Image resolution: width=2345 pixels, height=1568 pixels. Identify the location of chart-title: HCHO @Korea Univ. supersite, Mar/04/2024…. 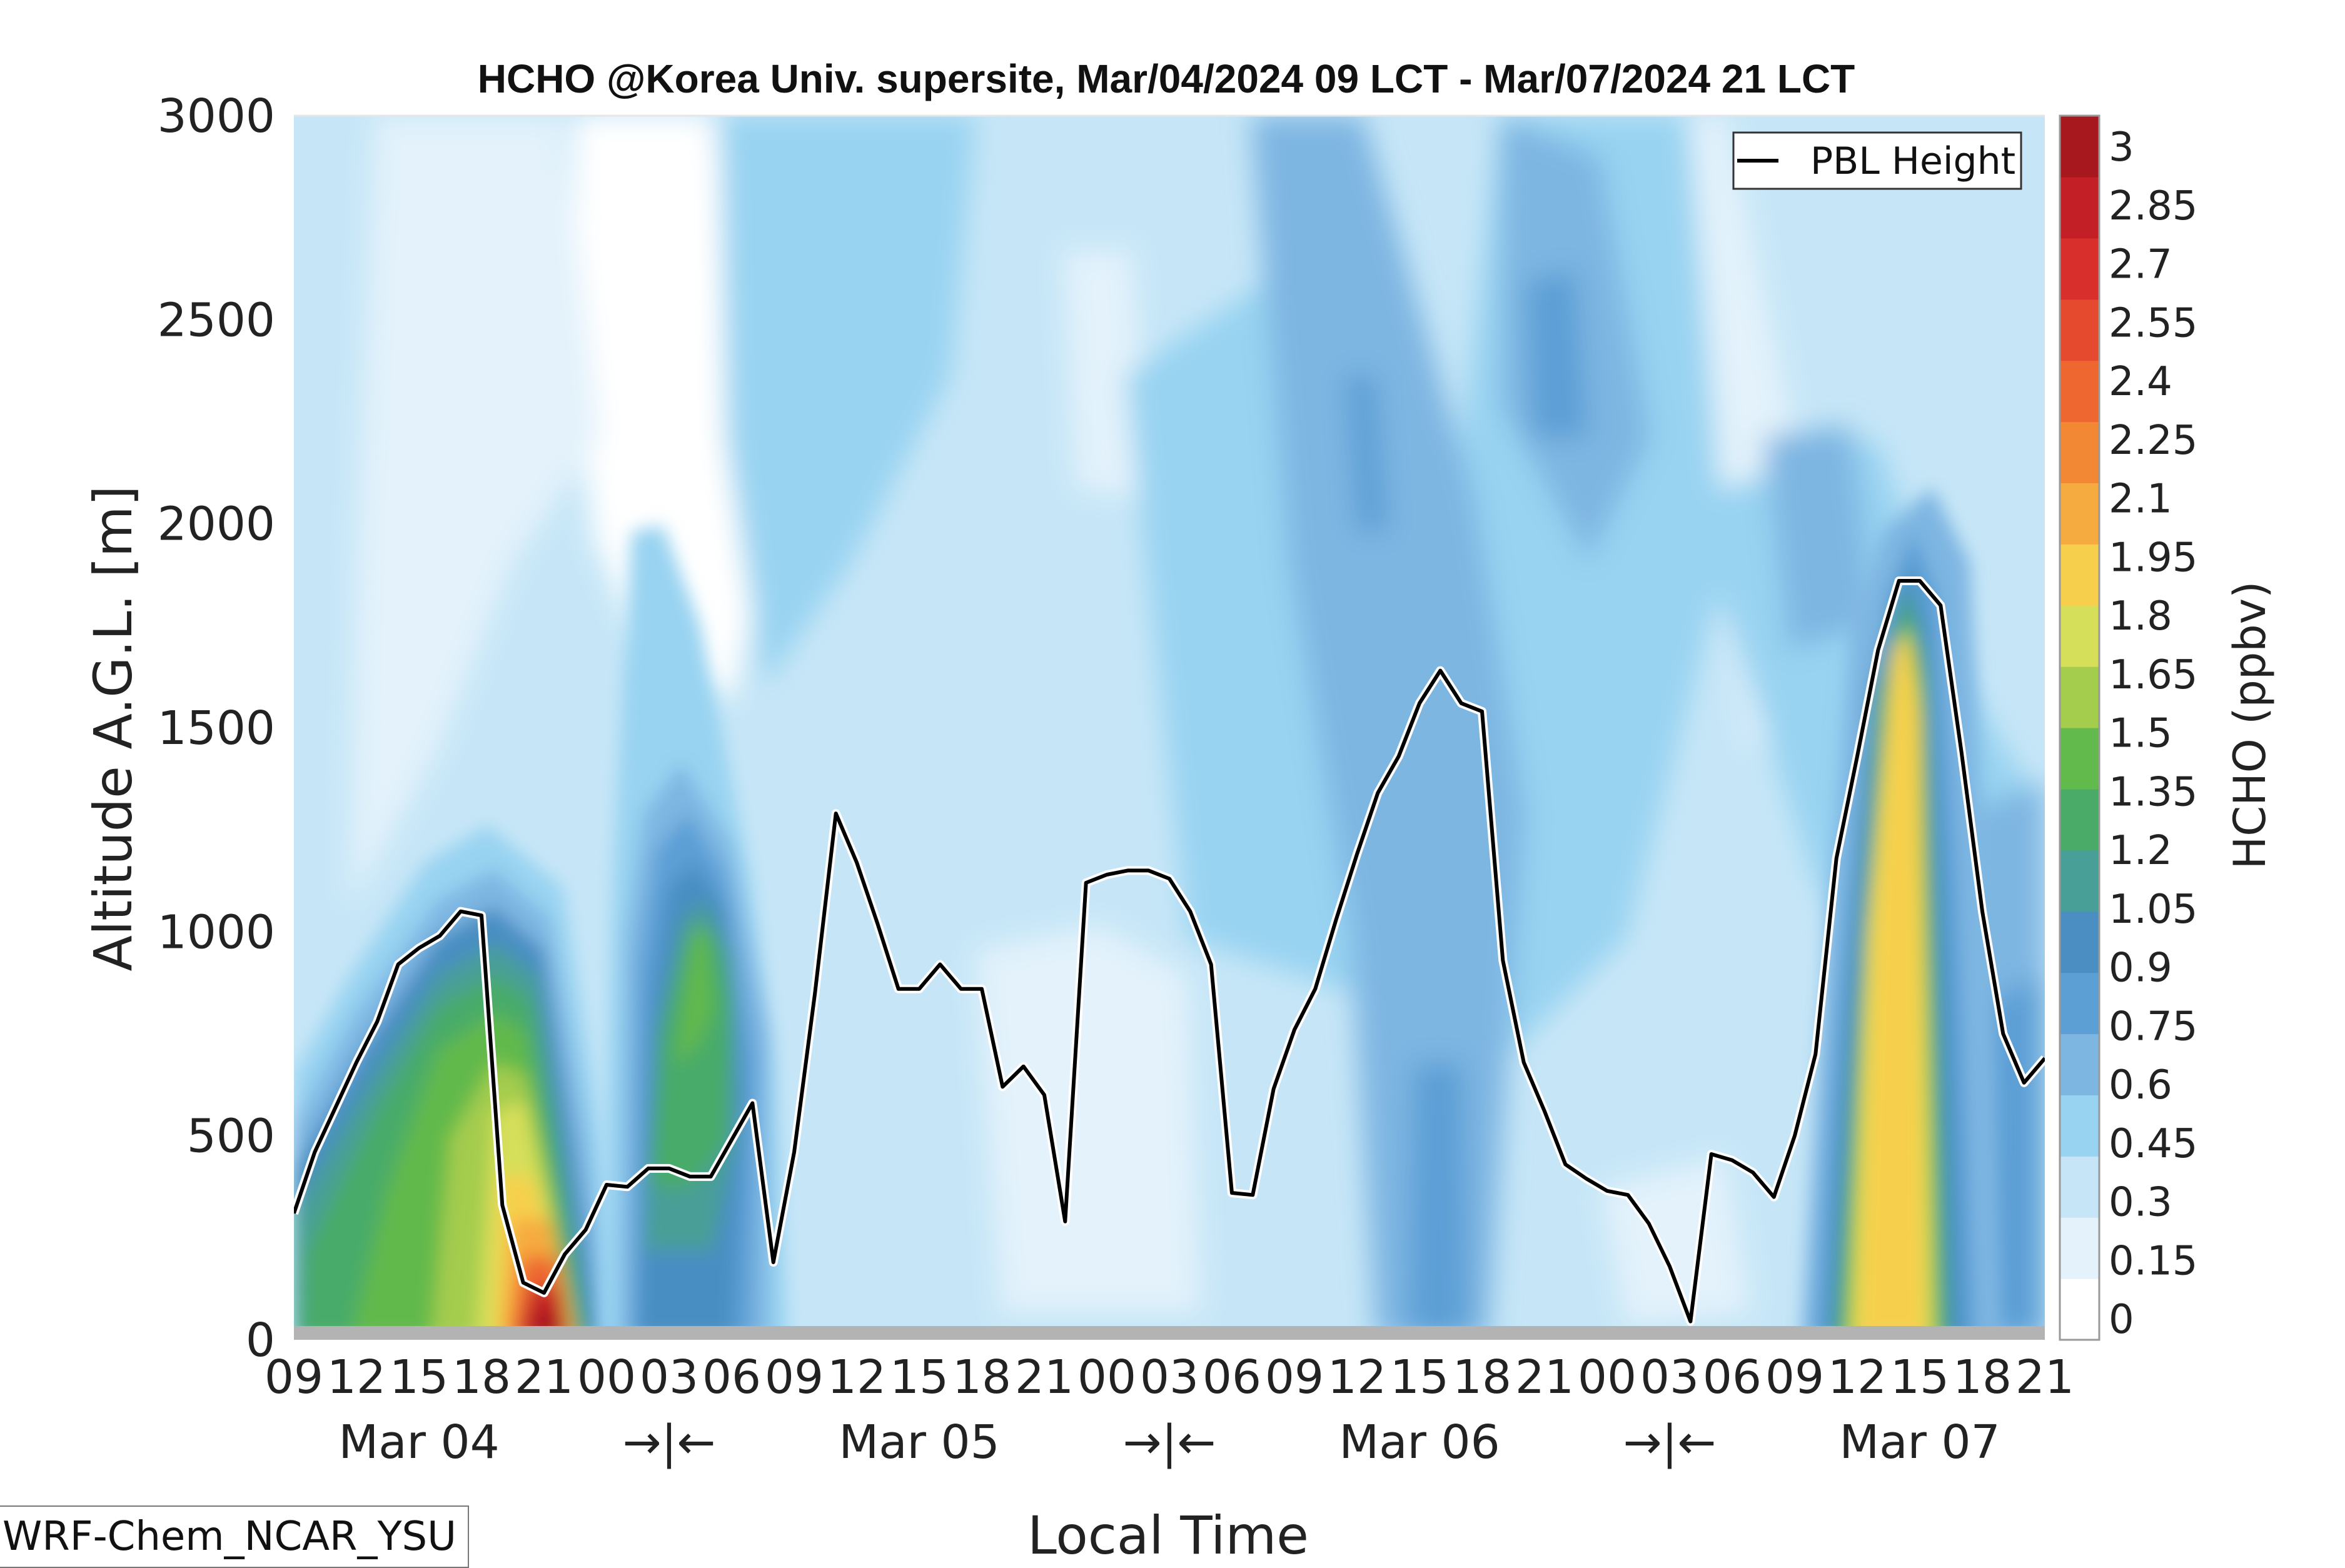
(1166, 78).